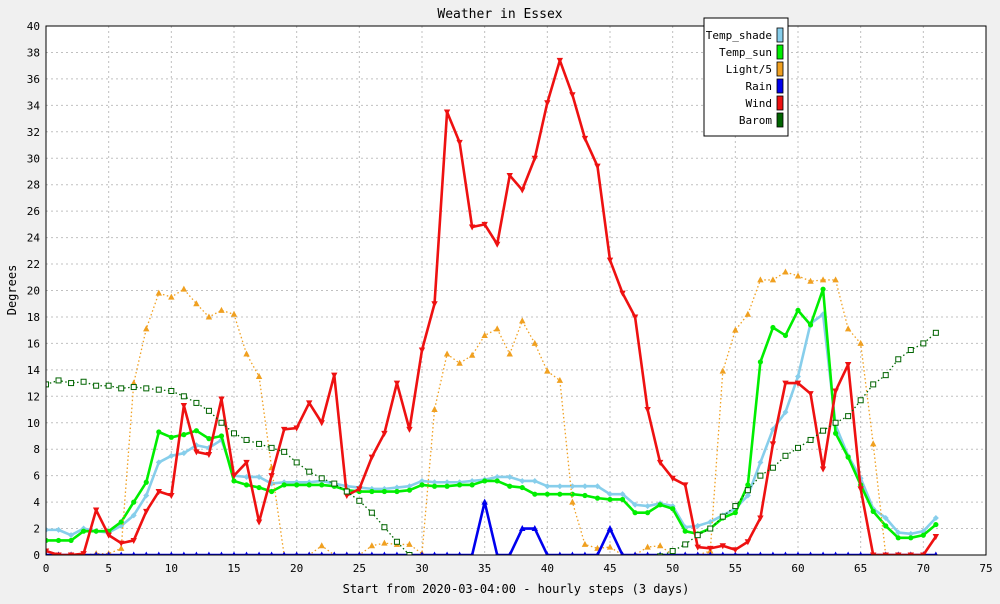  I want to click on y-tick-label: 24, so click(34, 238).